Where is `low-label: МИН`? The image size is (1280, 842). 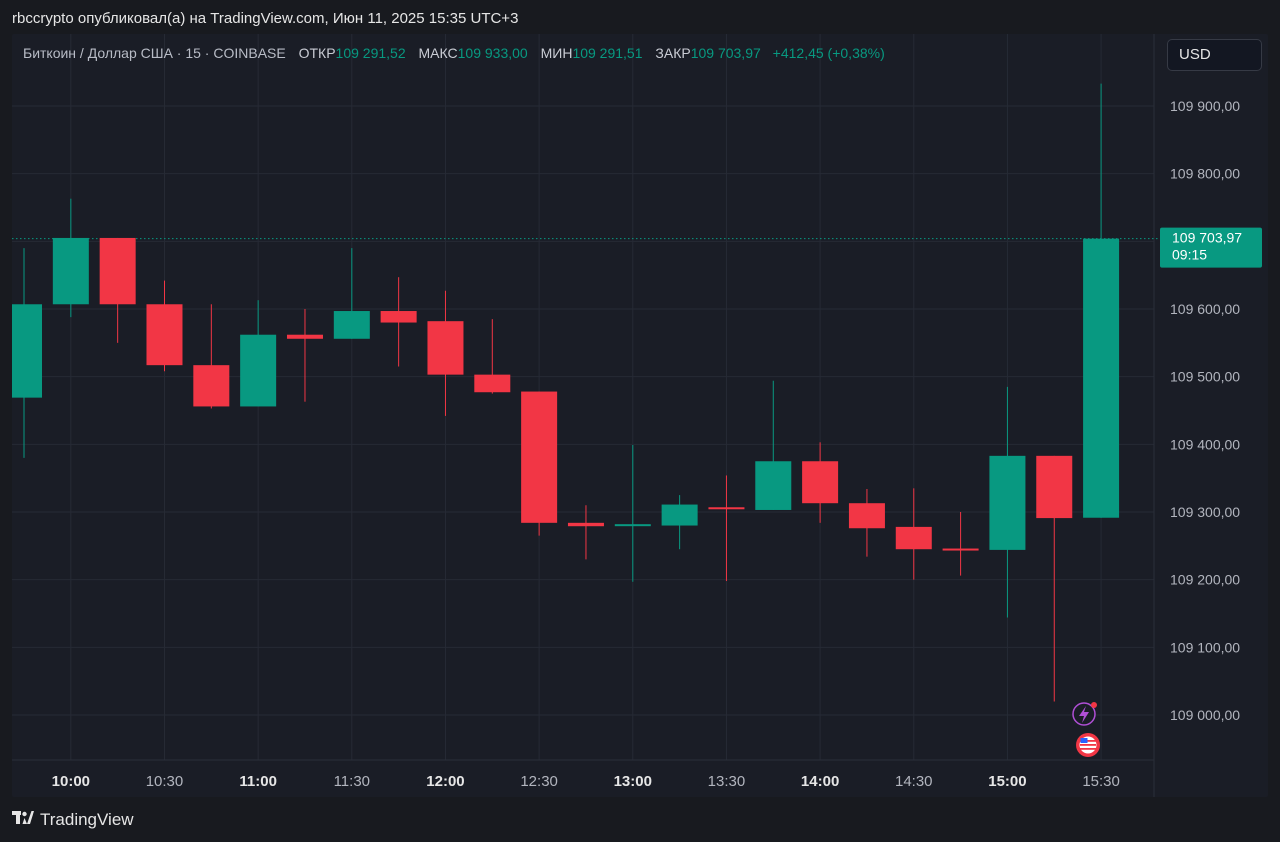
low-label: МИН is located at coordinates (556, 53).